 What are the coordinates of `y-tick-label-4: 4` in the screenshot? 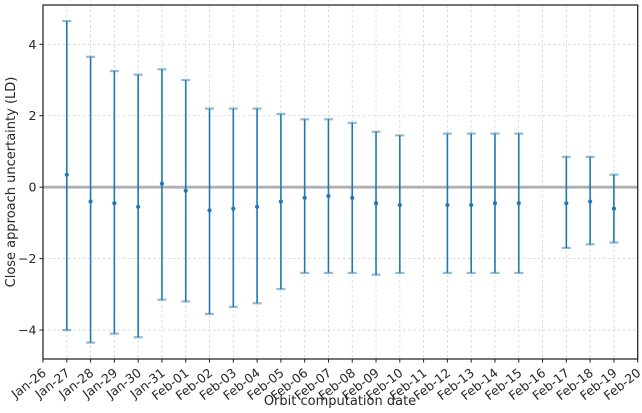 It's located at (33, 44).